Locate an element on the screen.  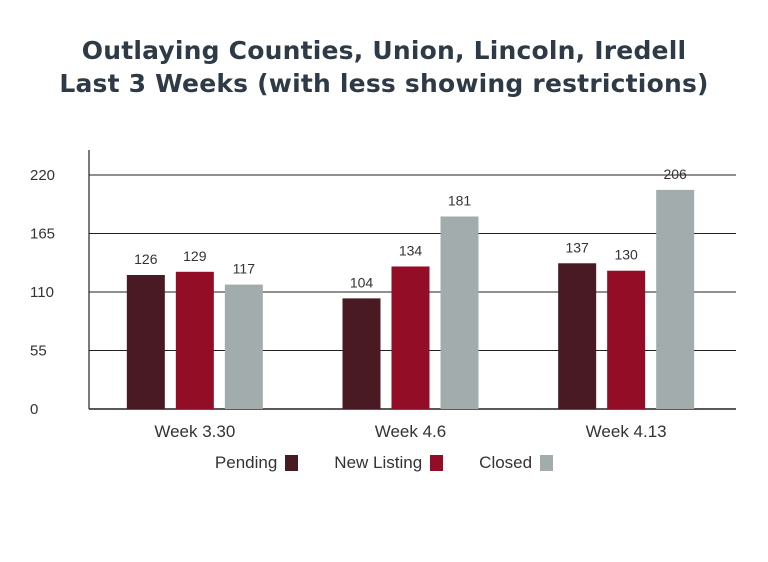
data-label: 137 is located at coordinates (577, 247).